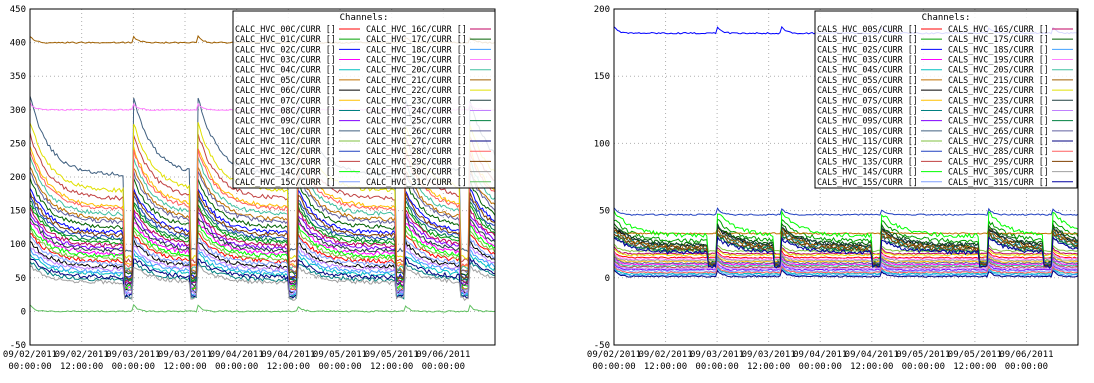 This screenshot has width=1094, height=383. Describe the element at coordinates (604, 212) in the screenshot. I see `y-tick-label: 50` at that location.